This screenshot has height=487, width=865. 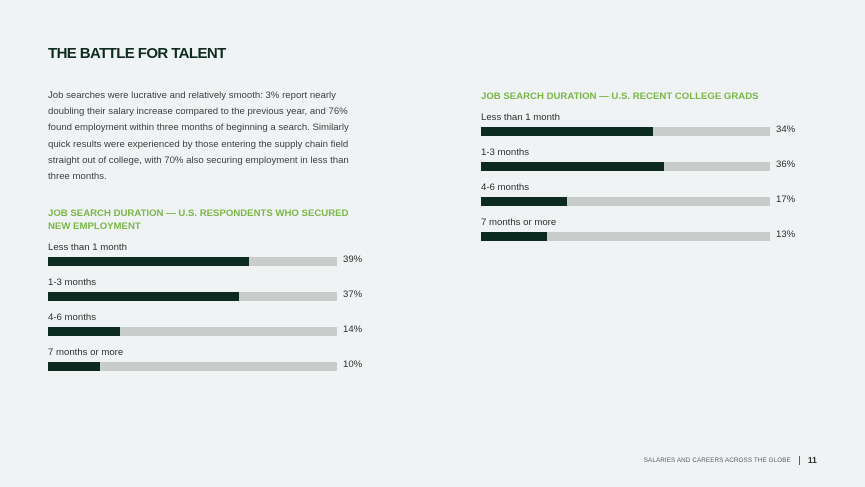 I want to click on footer-text: SALARIES AND CAREERS ACROSS THE GLOBE, so click(x=717, y=460).